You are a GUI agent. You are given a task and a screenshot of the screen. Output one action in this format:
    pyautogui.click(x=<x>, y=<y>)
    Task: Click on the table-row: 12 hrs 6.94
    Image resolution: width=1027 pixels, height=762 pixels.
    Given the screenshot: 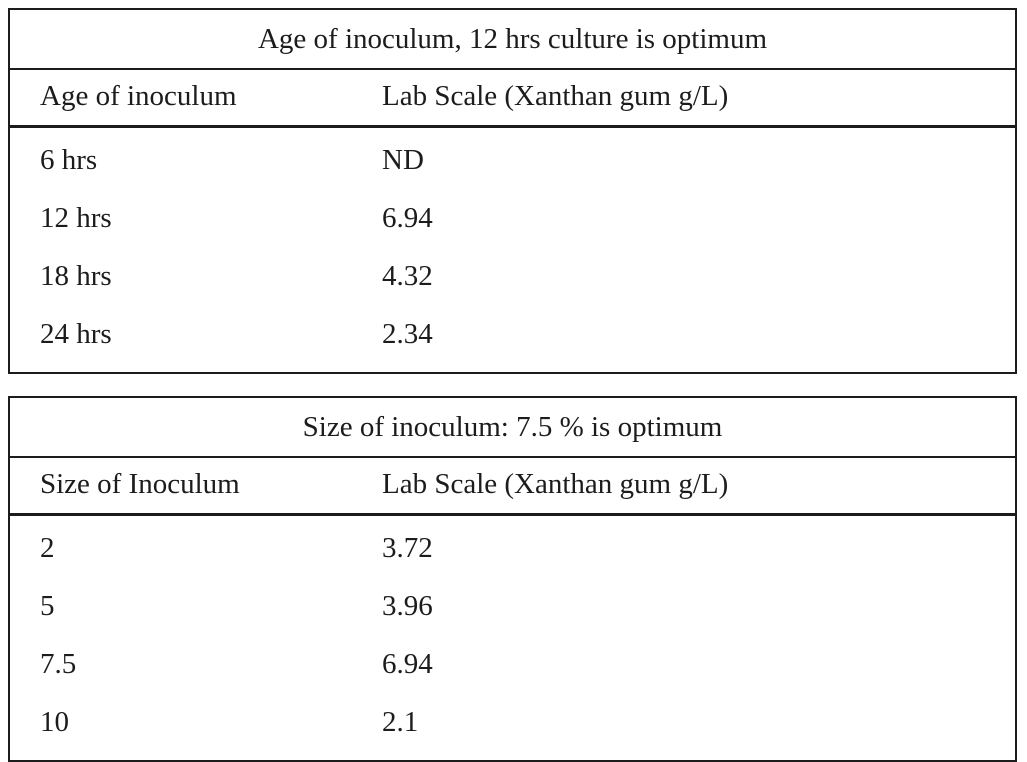 What is the action you would take?
    pyautogui.click(x=512, y=219)
    